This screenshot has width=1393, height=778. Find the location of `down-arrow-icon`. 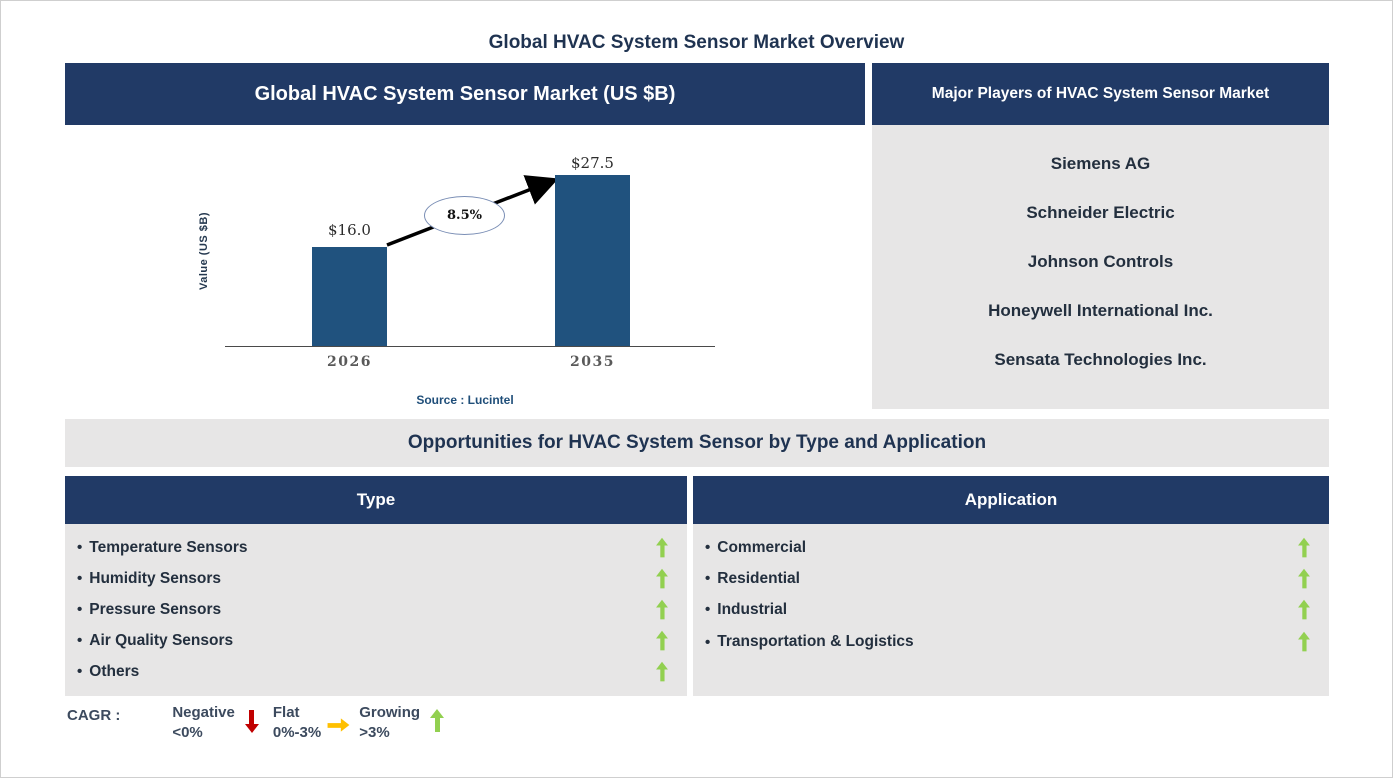

down-arrow-icon is located at coordinates (252, 721).